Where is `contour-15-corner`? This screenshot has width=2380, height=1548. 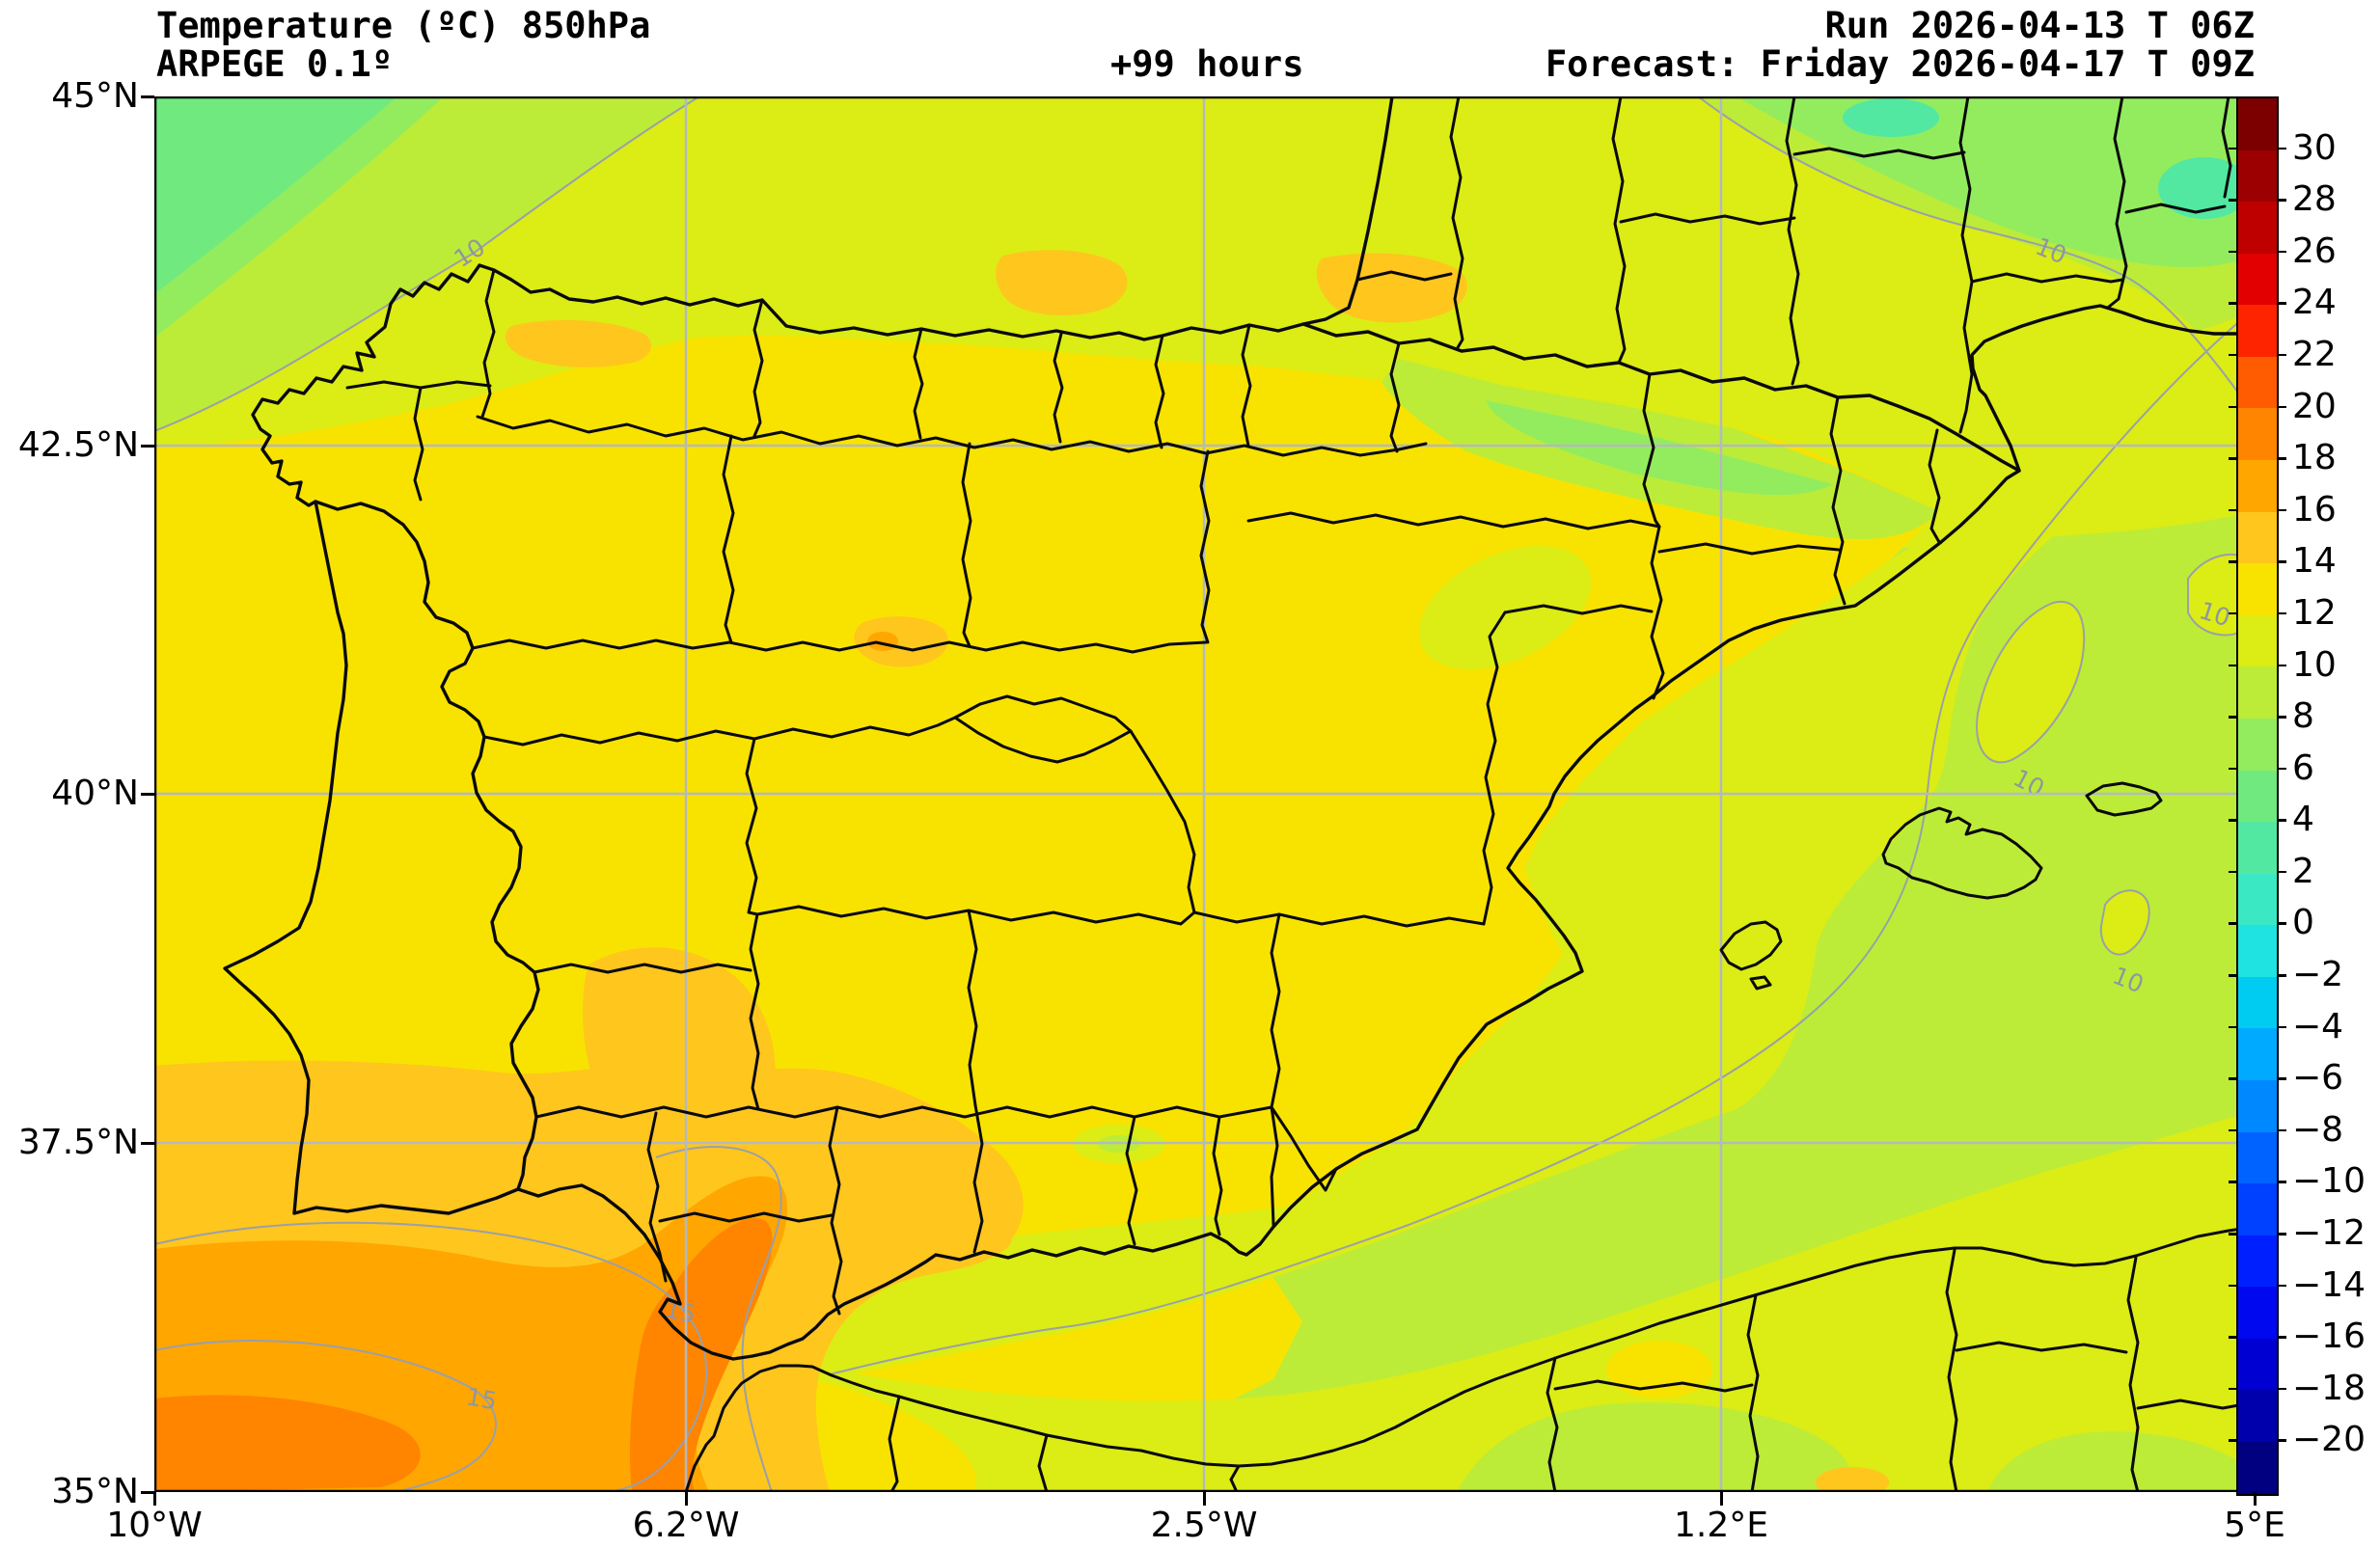
contour-15-corner is located at coordinates (325, 1416).